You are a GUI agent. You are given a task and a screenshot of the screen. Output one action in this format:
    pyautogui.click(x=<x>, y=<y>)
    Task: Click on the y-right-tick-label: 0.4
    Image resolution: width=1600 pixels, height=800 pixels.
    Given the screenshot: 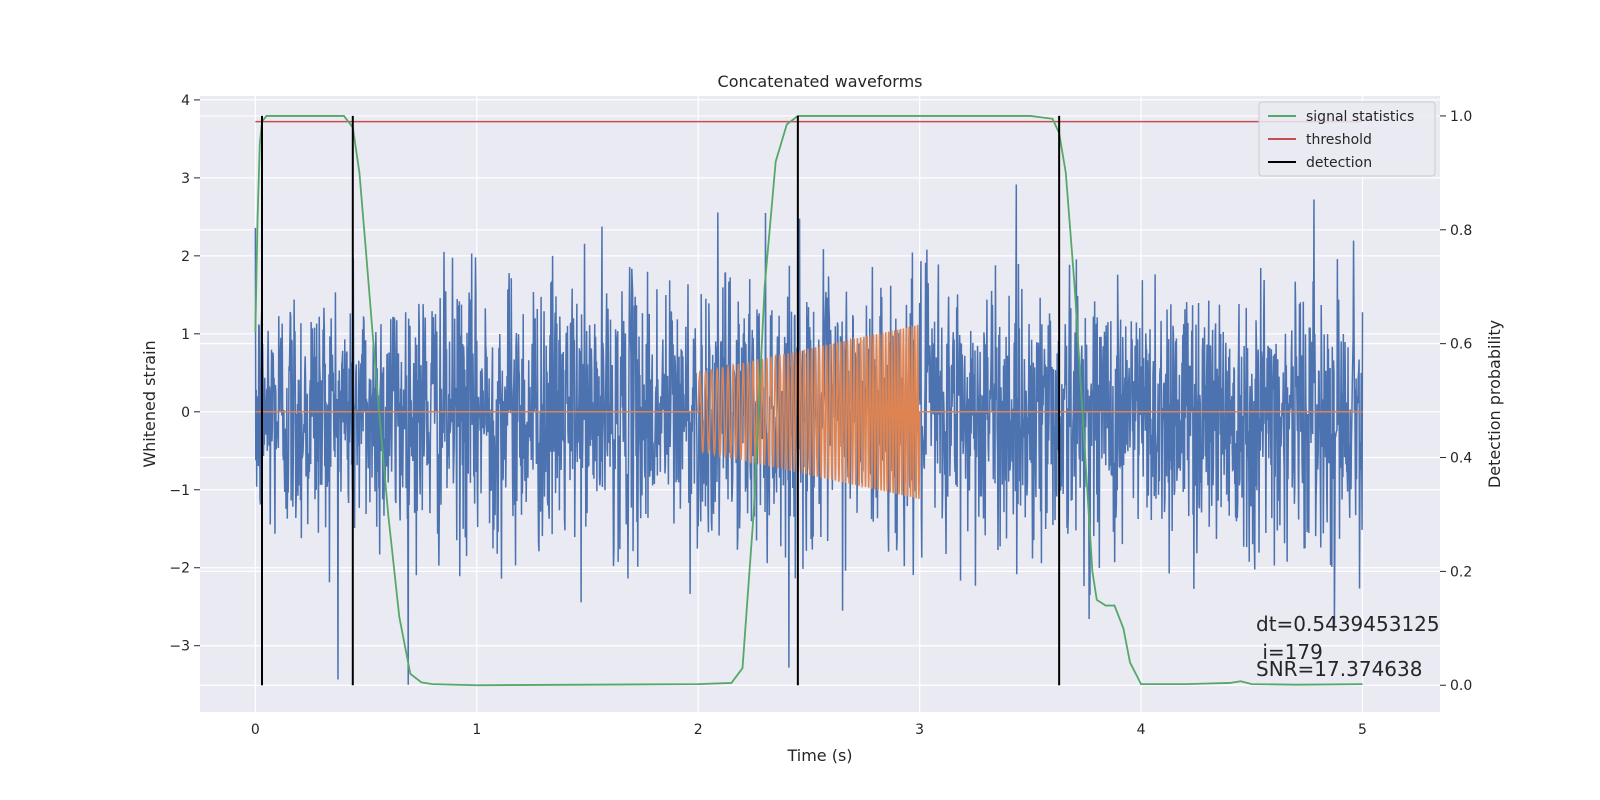 What is the action you would take?
    pyautogui.click(x=1461, y=459)
    